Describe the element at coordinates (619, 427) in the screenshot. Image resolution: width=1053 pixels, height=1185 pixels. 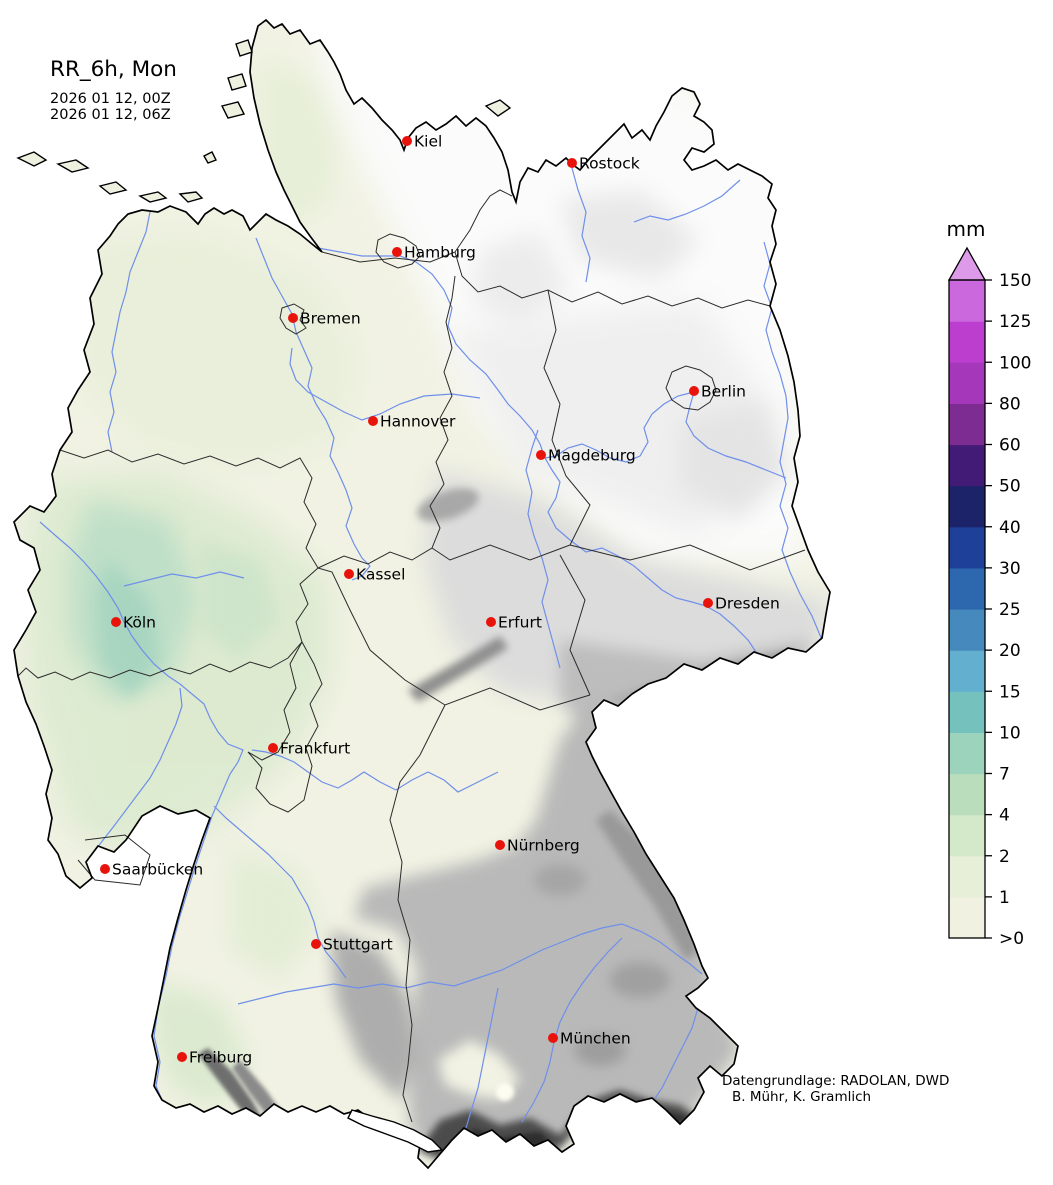
I see `river-havel` at that location.